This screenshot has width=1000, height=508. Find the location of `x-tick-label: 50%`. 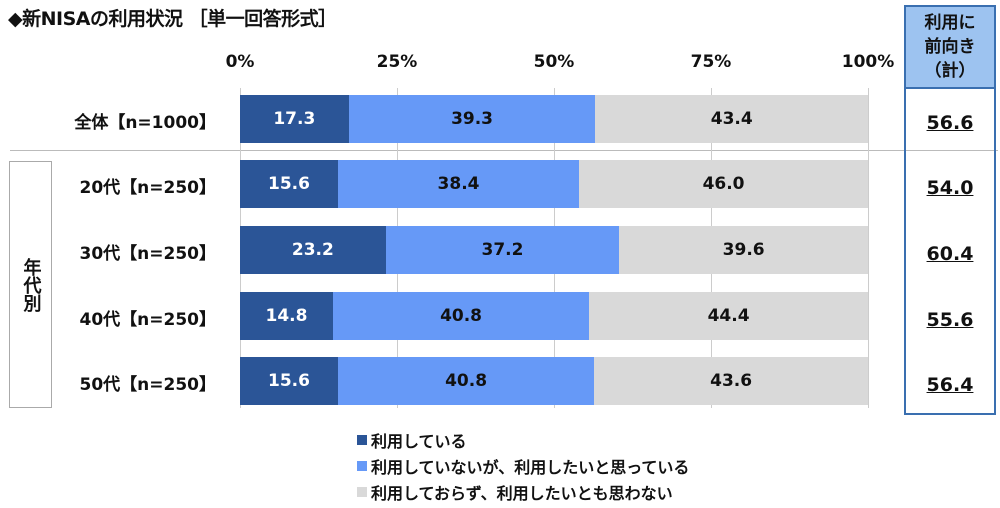

x-tick-label: 50% is located at coordinates (554, 62).